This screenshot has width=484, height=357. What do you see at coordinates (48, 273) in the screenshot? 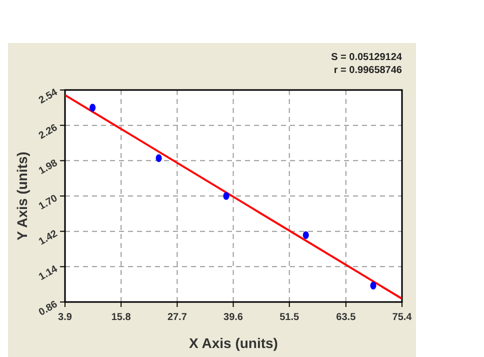
I see `y-tick-label: 1.14` at bounding box center [48, 273].